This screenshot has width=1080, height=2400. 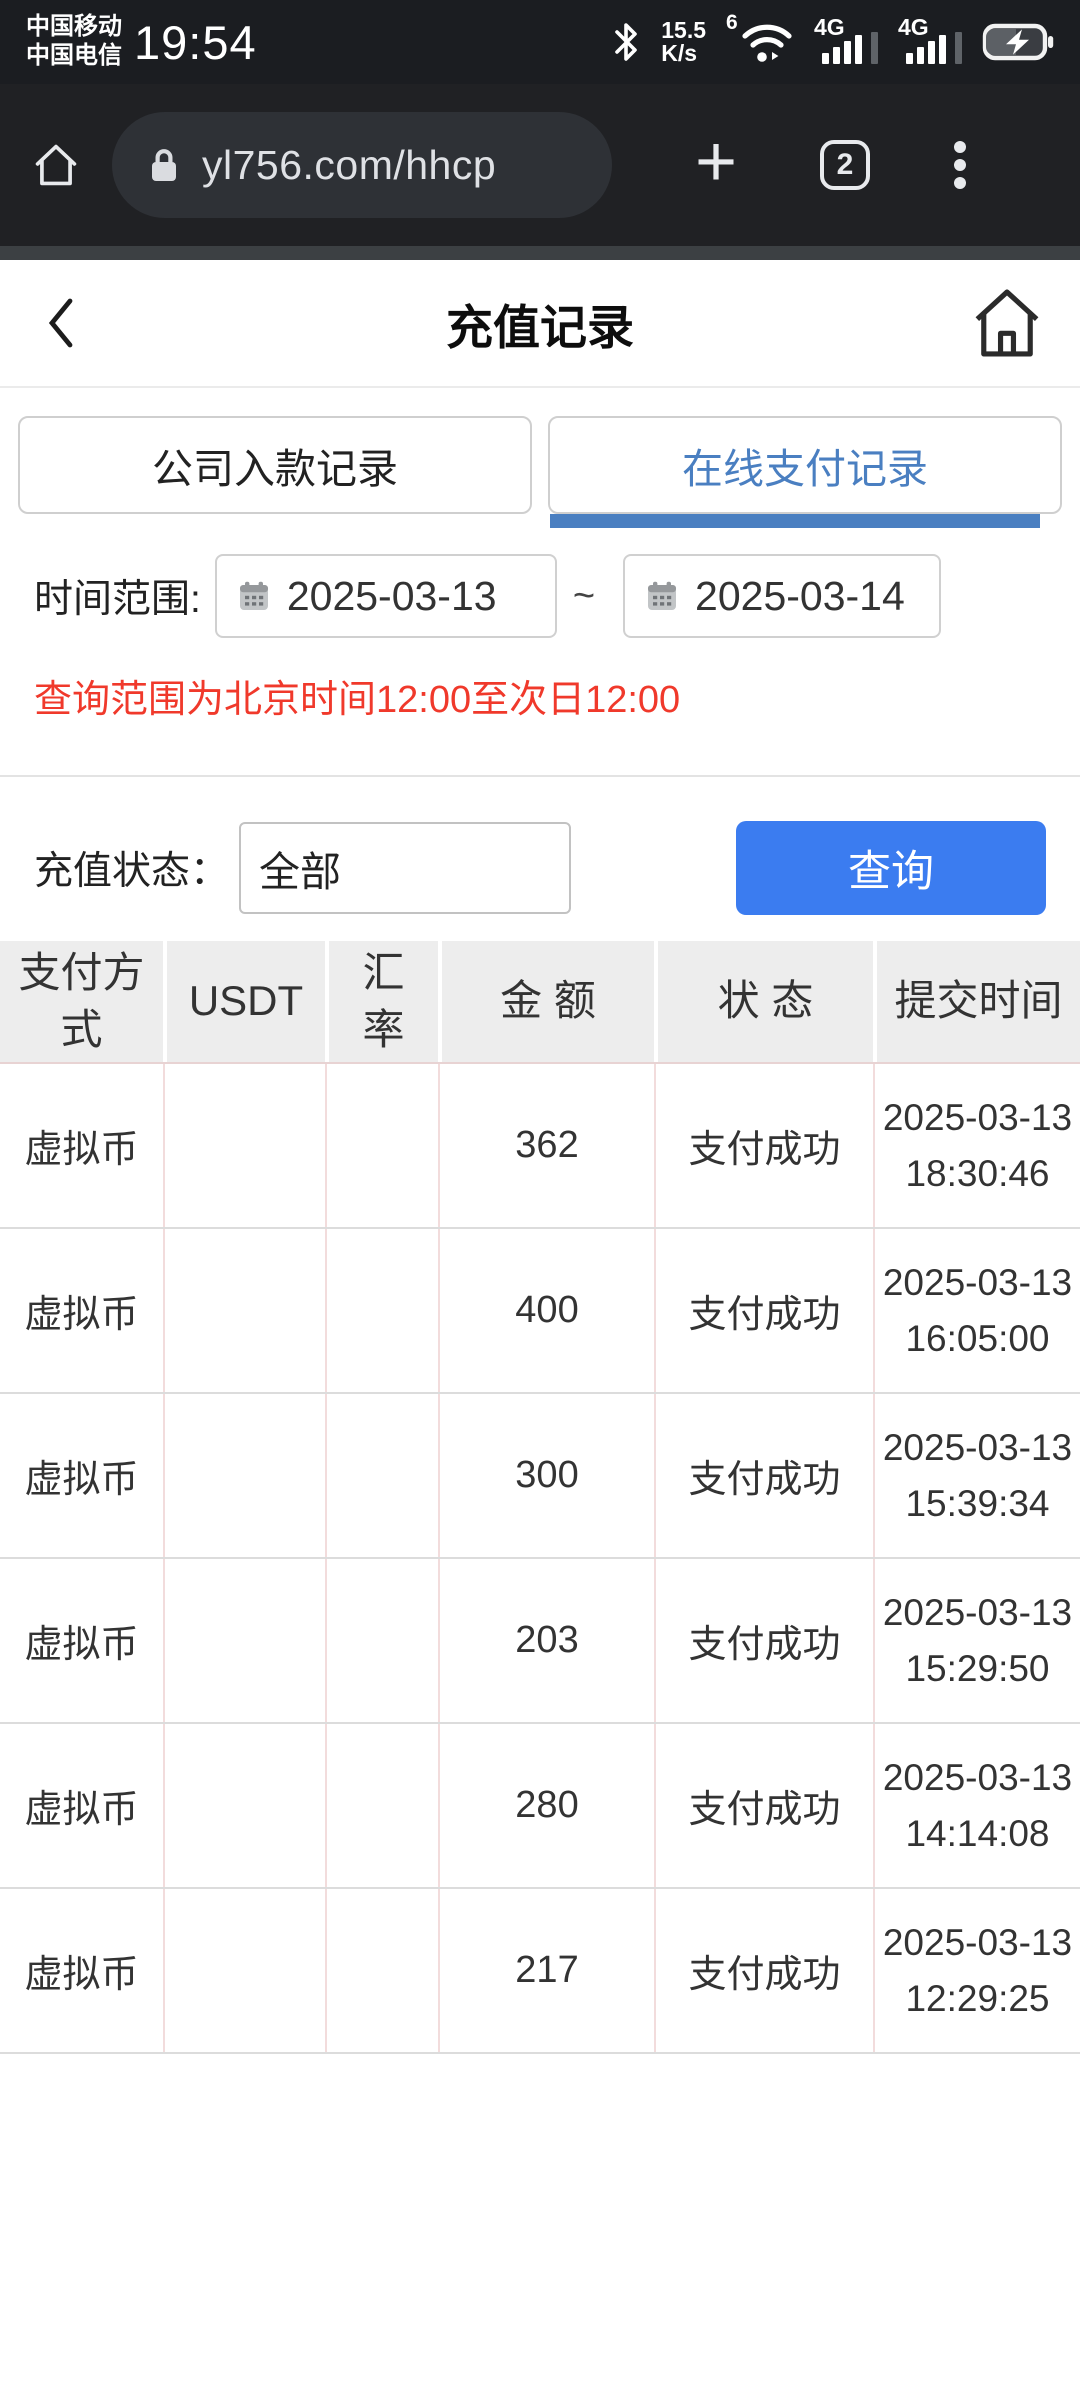 I want to click on tab-company-deposit-record: 公司入款记录, so click(x=275, y=465).